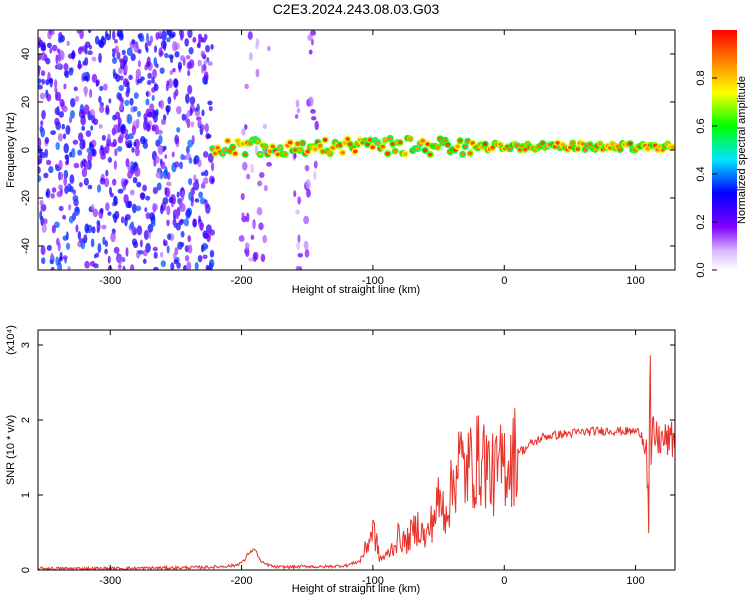 Image resolution: width=750 pixels, height=600 pixels. What do you see at coordinates (701, 77) in the screenshot?
I see `colorbar-tick-label: 0.8` at bounding box center [701, 77].